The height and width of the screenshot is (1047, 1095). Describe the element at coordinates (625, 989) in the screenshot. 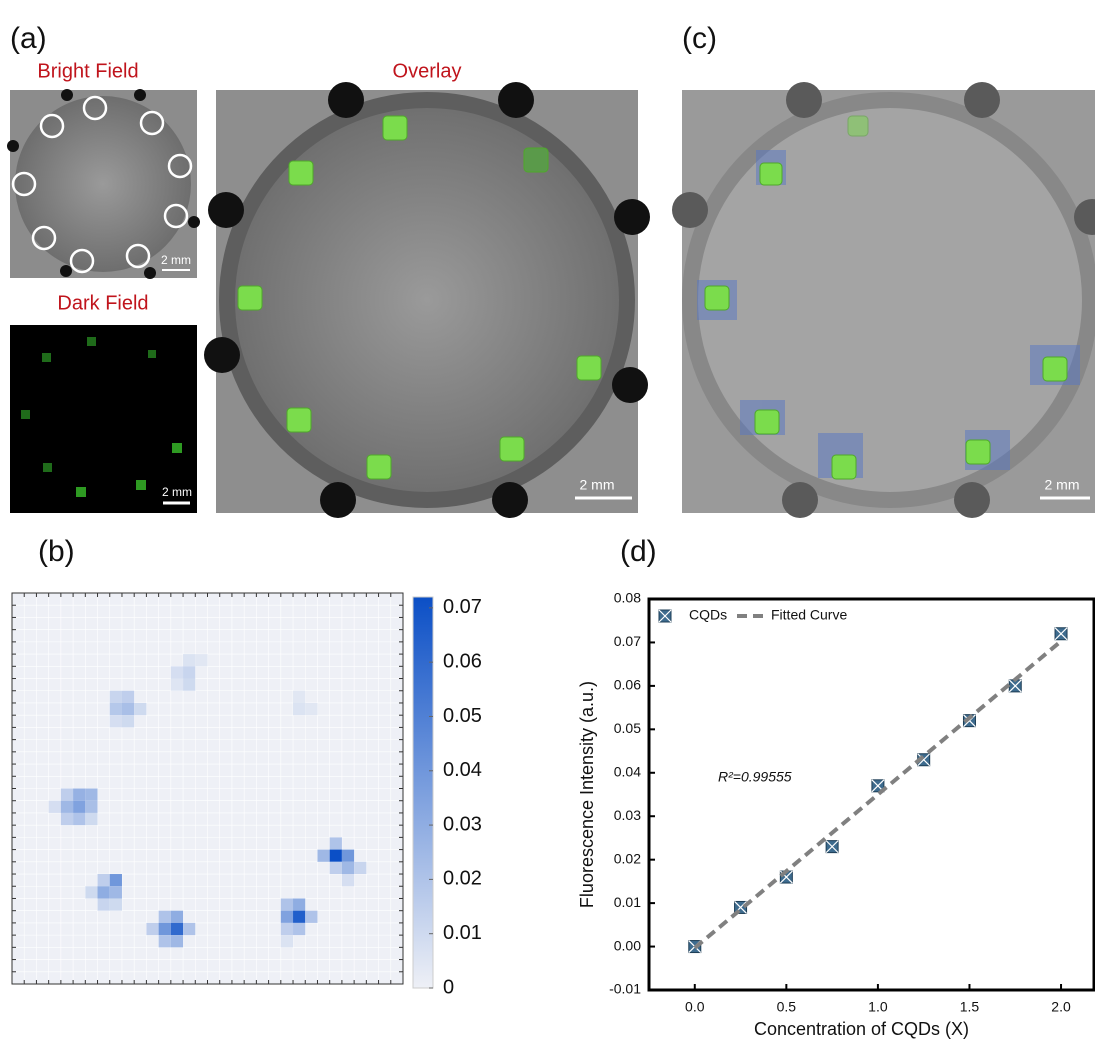

I see `y-tick-label: -0.01` at that location.